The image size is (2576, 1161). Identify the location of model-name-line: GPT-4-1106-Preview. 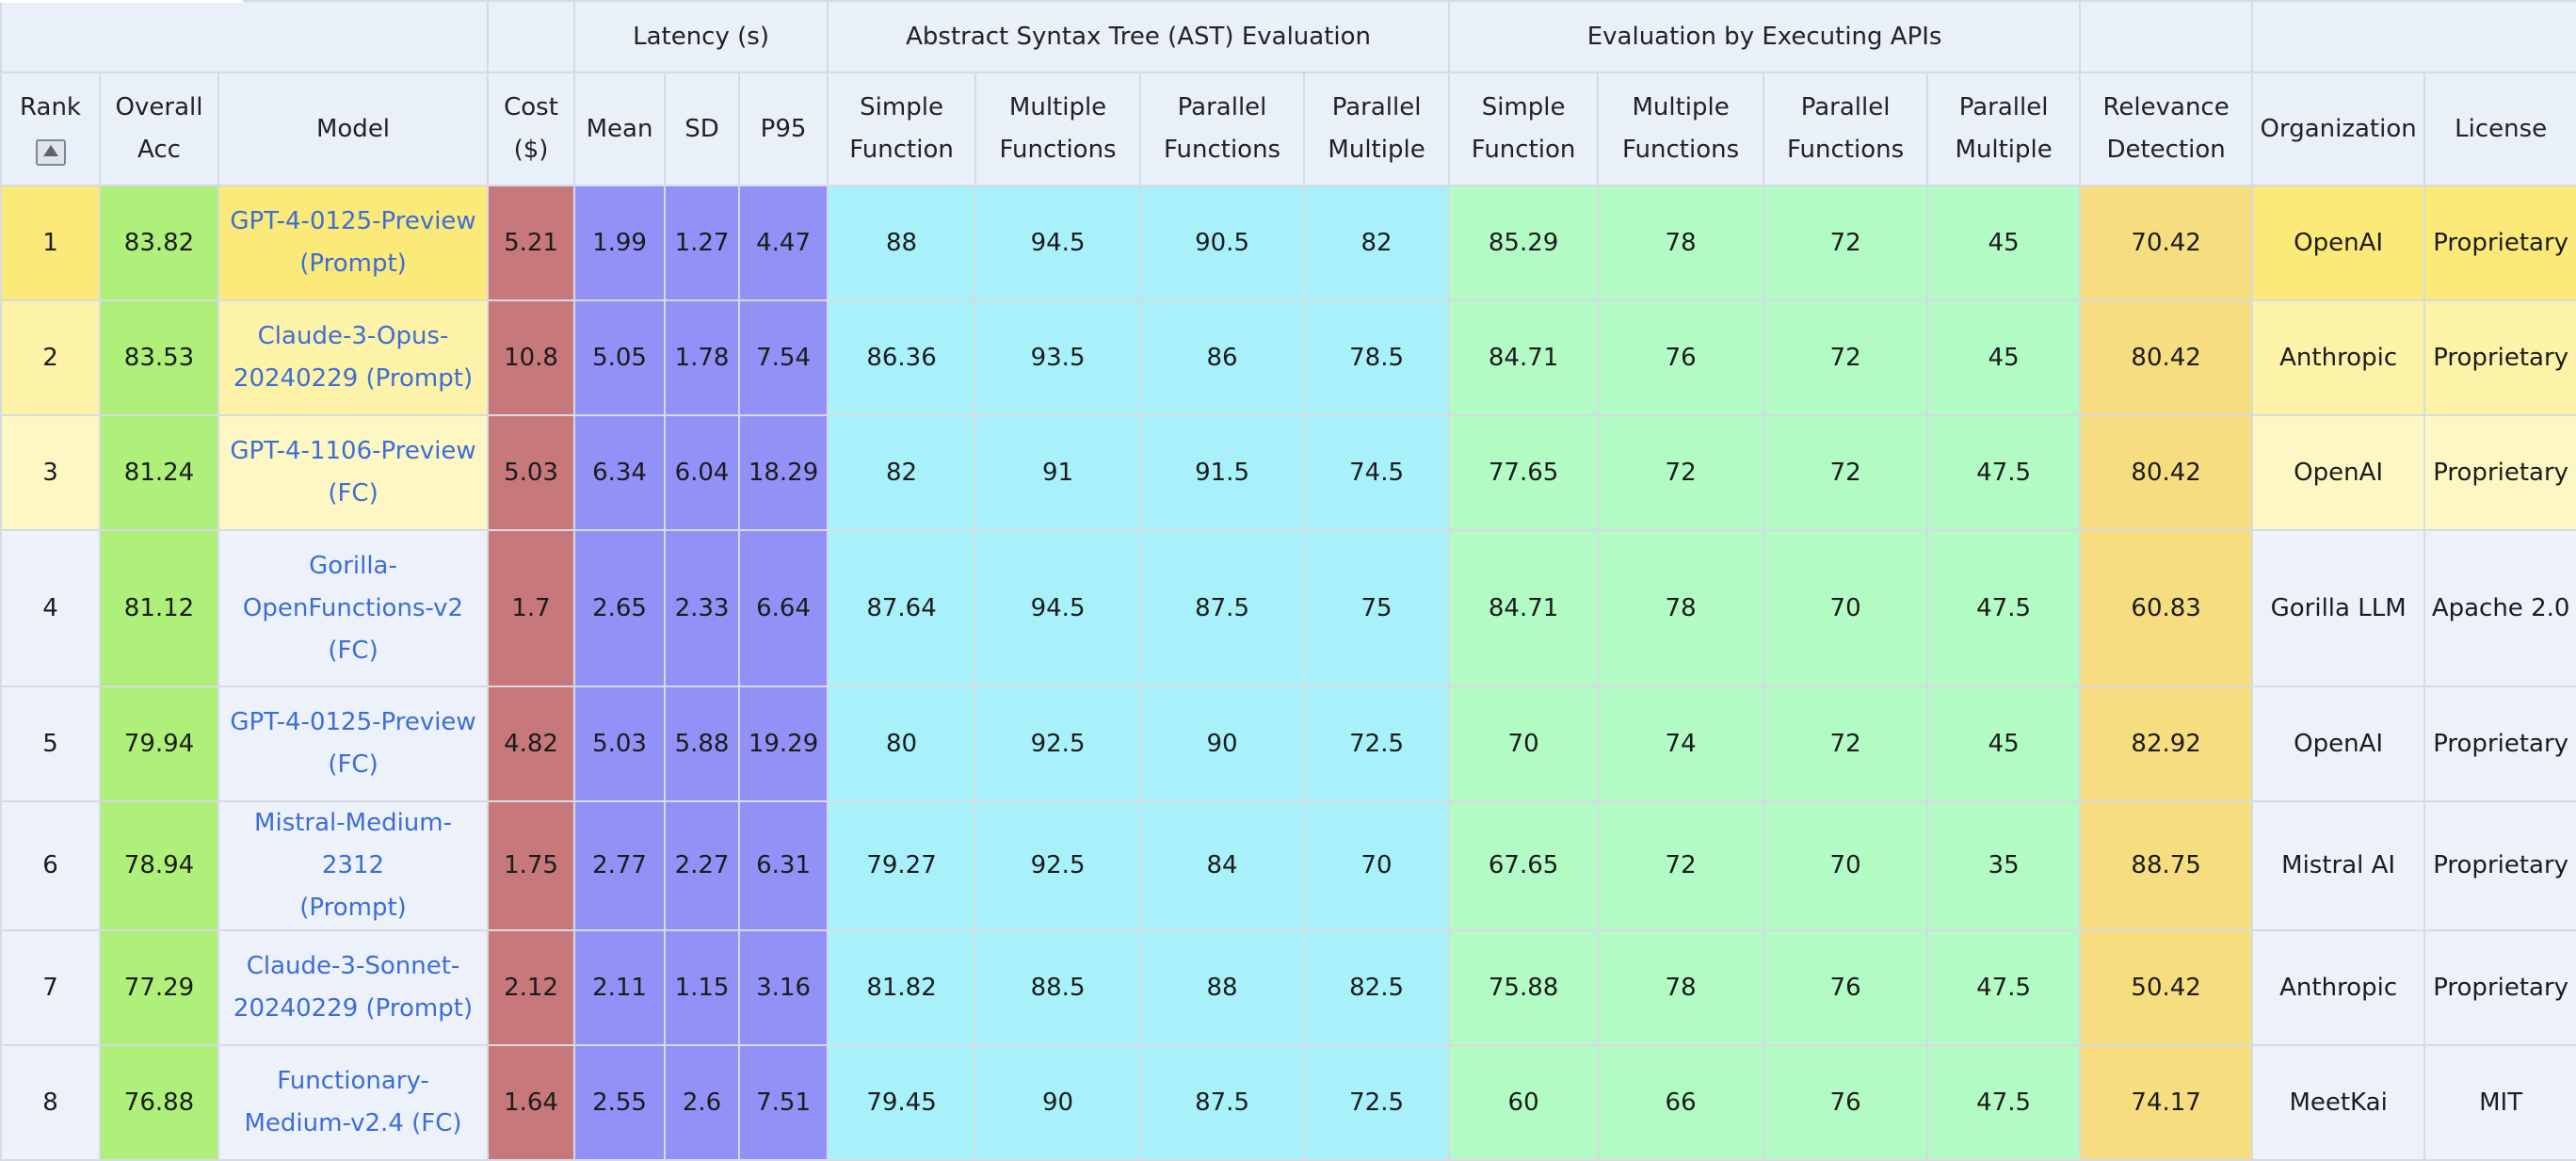
(353, 451).